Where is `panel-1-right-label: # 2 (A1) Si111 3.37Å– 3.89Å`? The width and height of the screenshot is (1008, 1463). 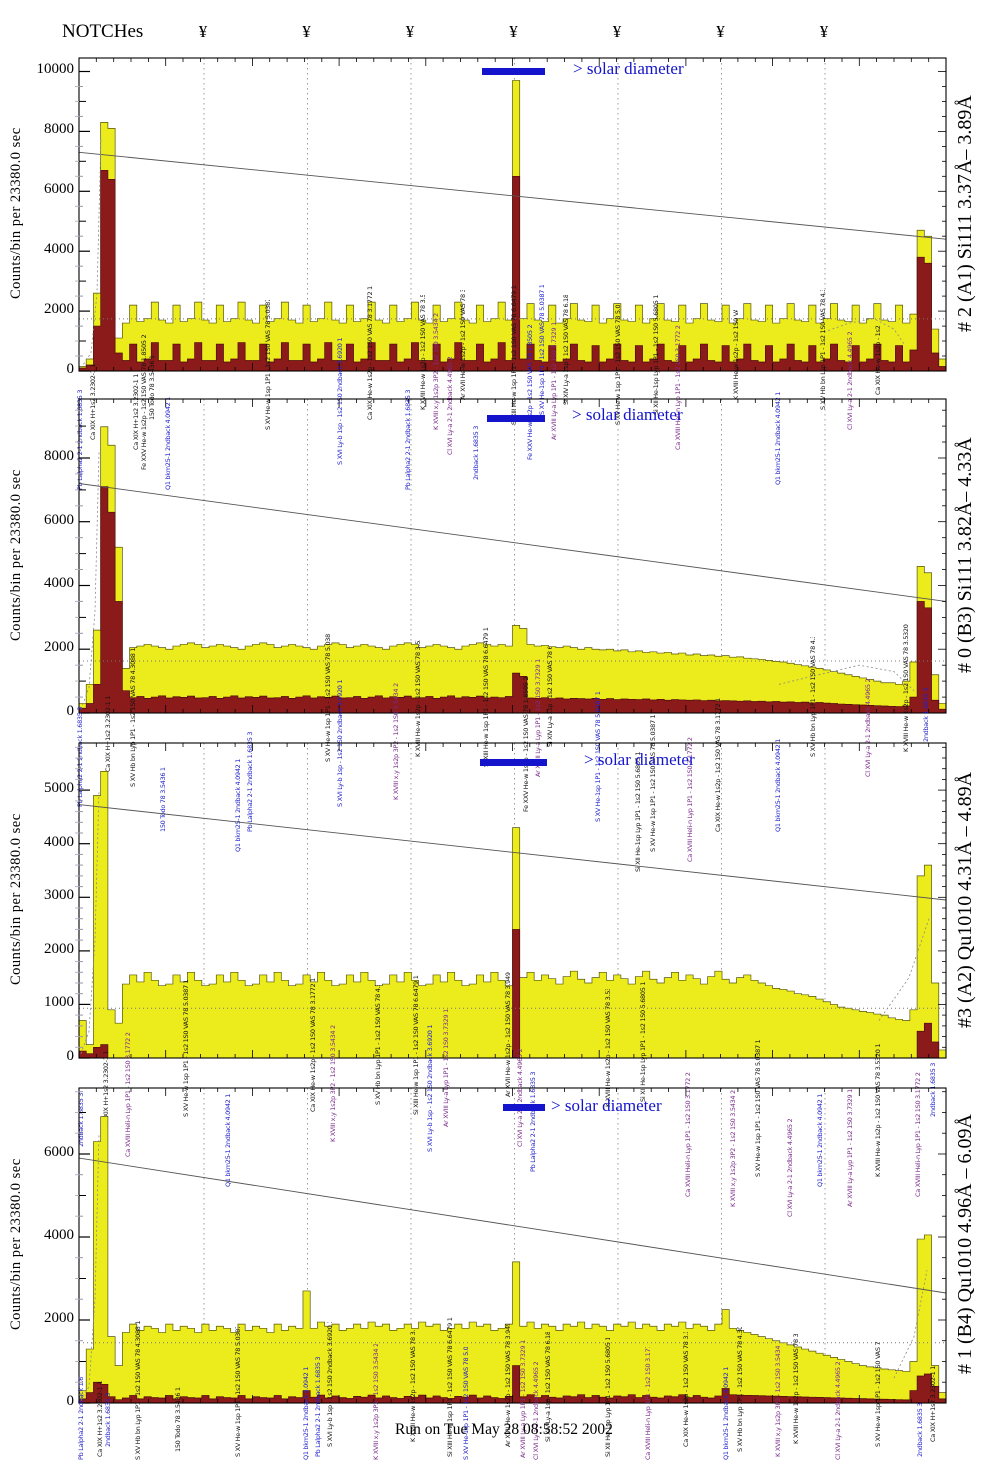
panel-1-right-label: # 2 (A1) Si111 3.37Å– 3.89Å is located at coordinates (965, 213).